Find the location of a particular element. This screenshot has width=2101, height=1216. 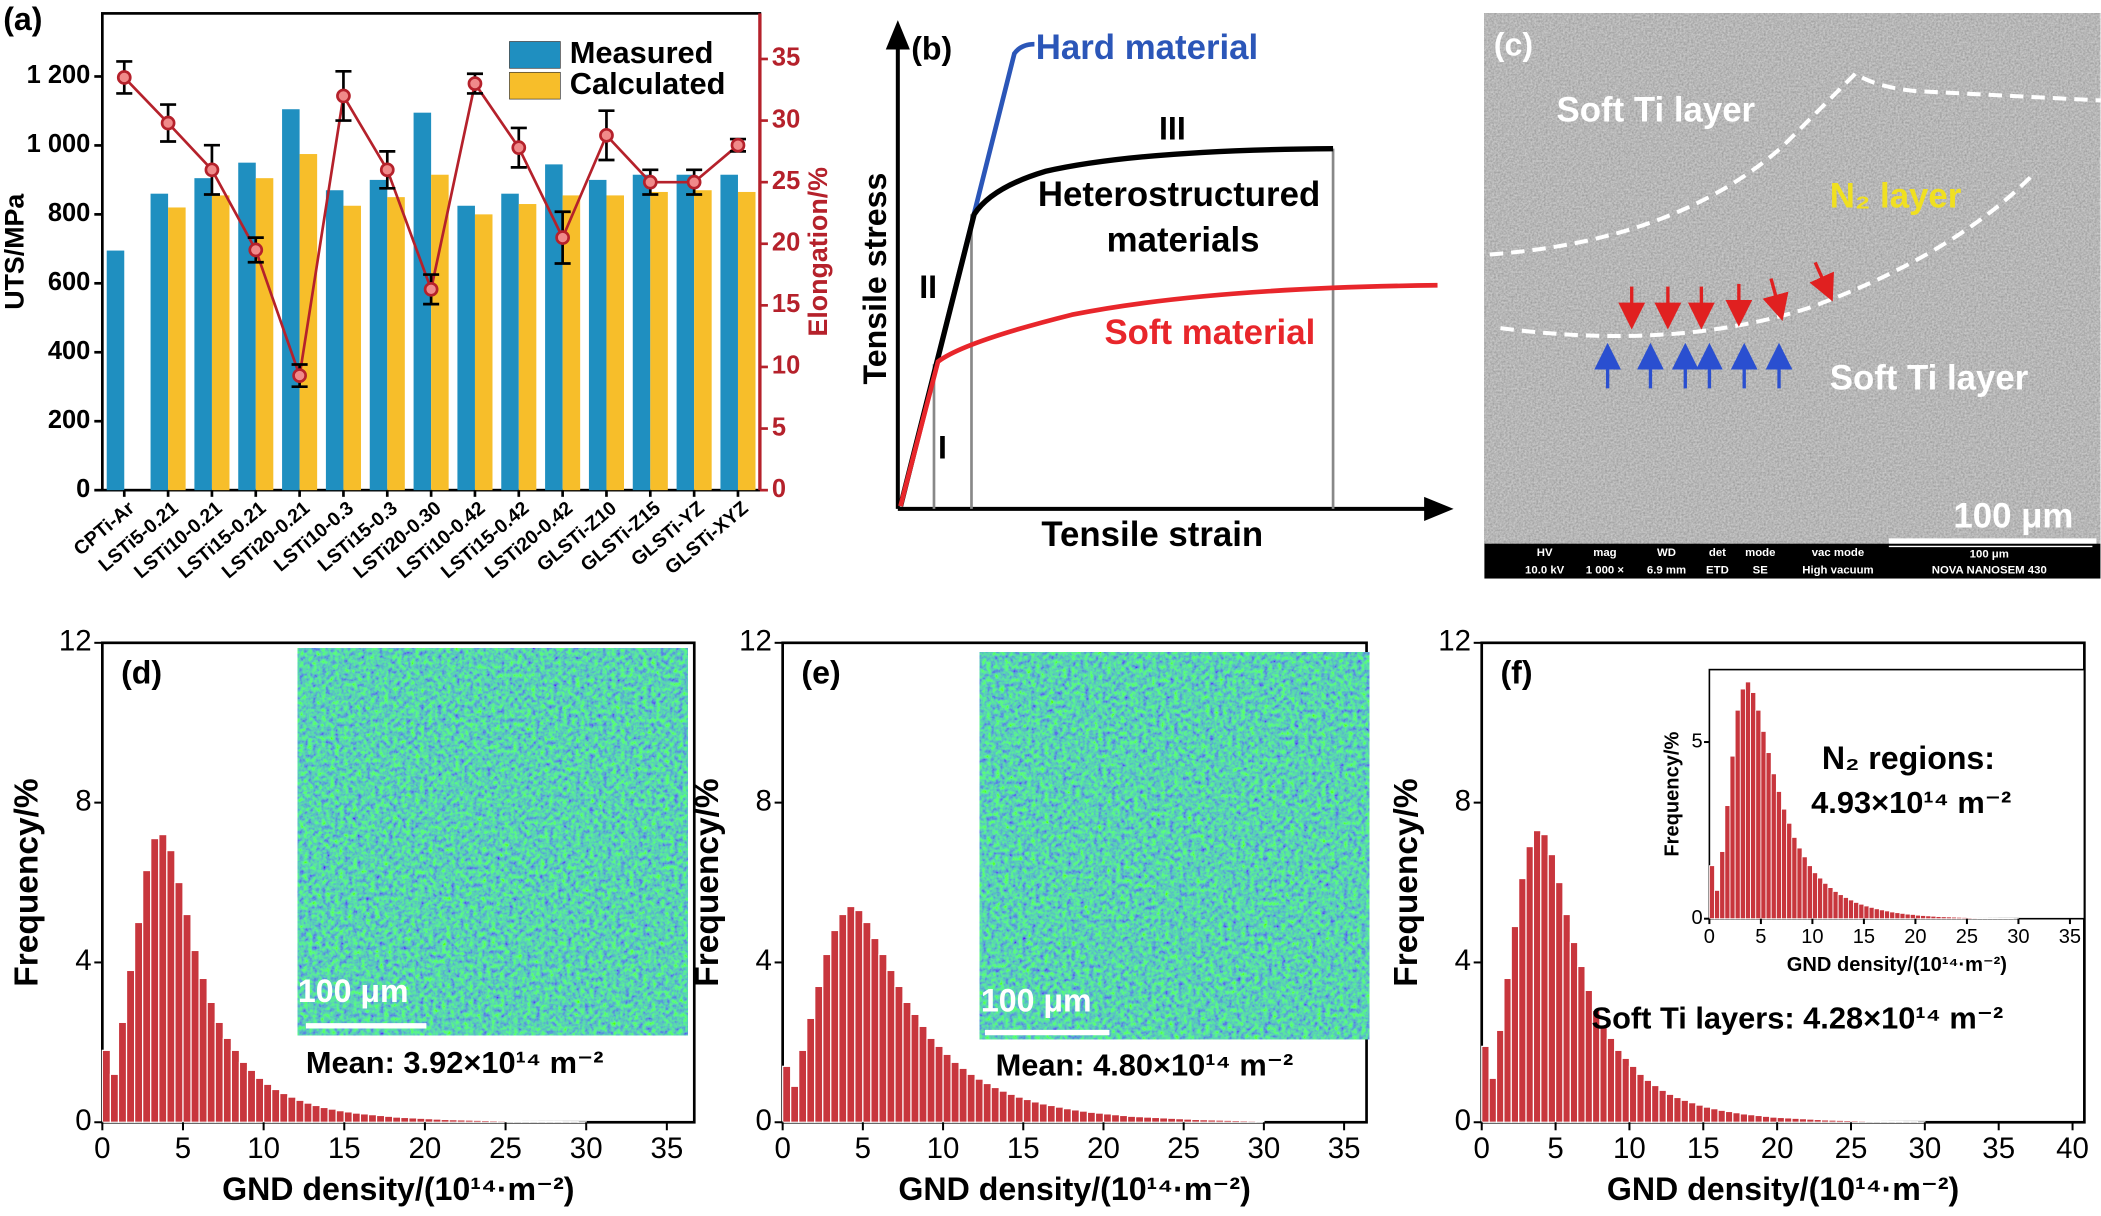

arrow is located at coordinates (1439, 508).